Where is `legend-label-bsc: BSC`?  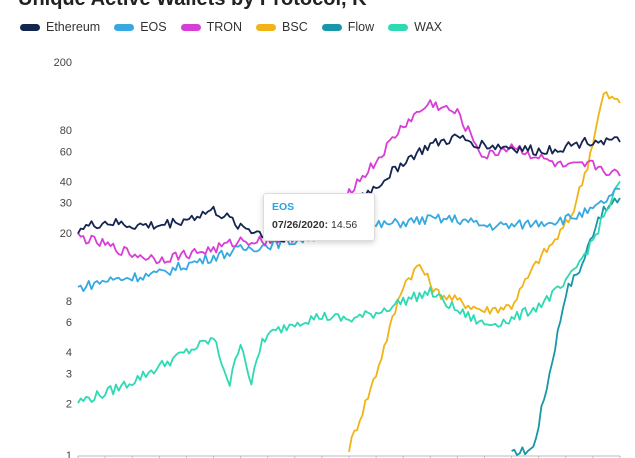
legend-label-bsc: BSC is located at coordinates (295, 27).